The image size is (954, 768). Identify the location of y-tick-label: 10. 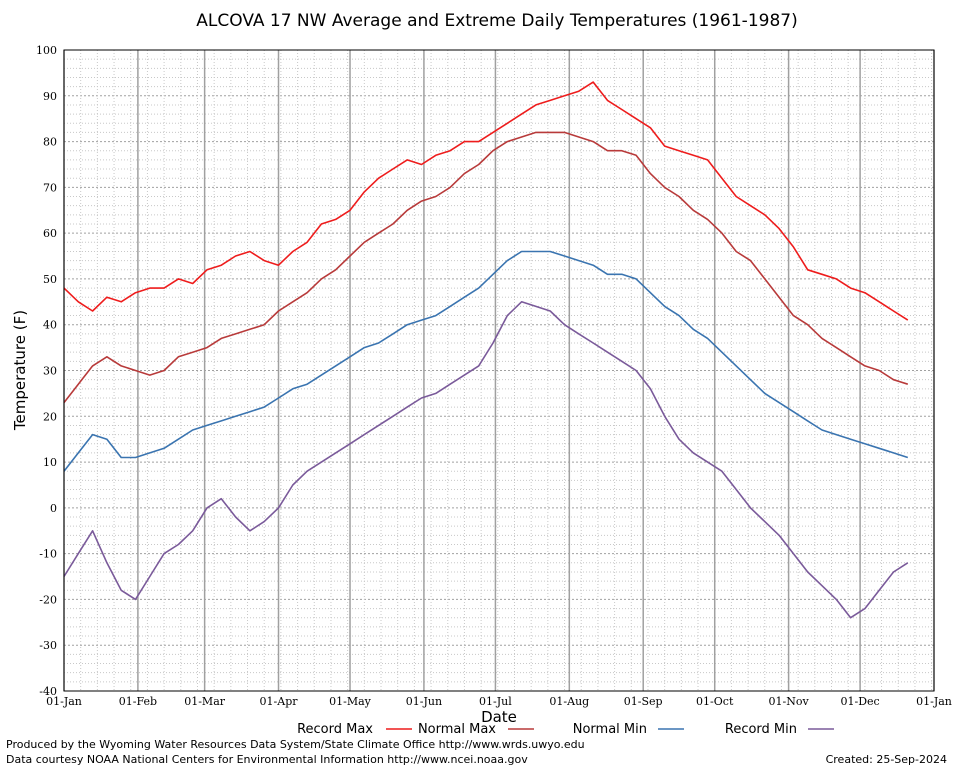
(50, 462).